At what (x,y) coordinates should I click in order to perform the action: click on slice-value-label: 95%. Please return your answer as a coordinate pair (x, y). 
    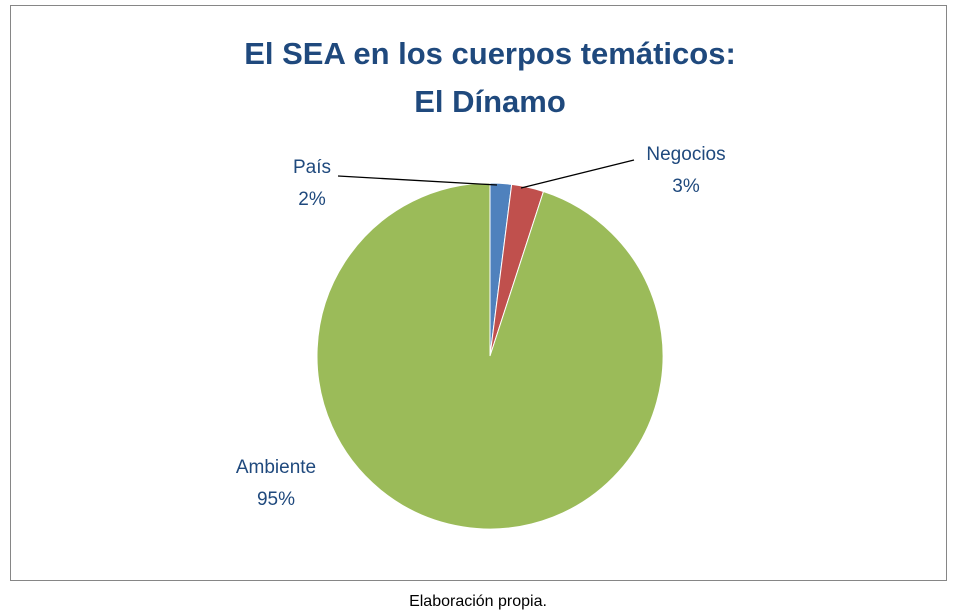
    Looking at the image, I should click on (276, 499).